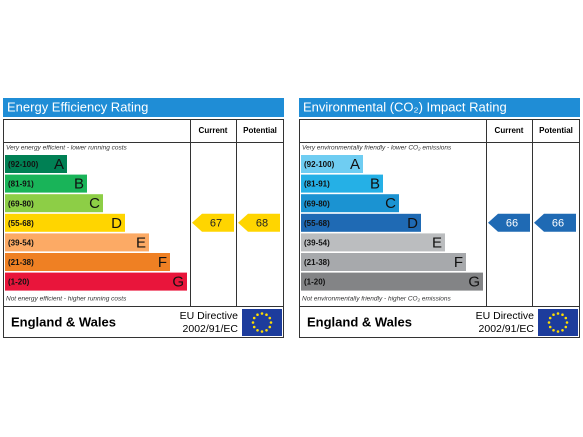 Image resolution: width=583 pixels, height=437 pixels. I want to click on current-value: 67, so click(216, 224).